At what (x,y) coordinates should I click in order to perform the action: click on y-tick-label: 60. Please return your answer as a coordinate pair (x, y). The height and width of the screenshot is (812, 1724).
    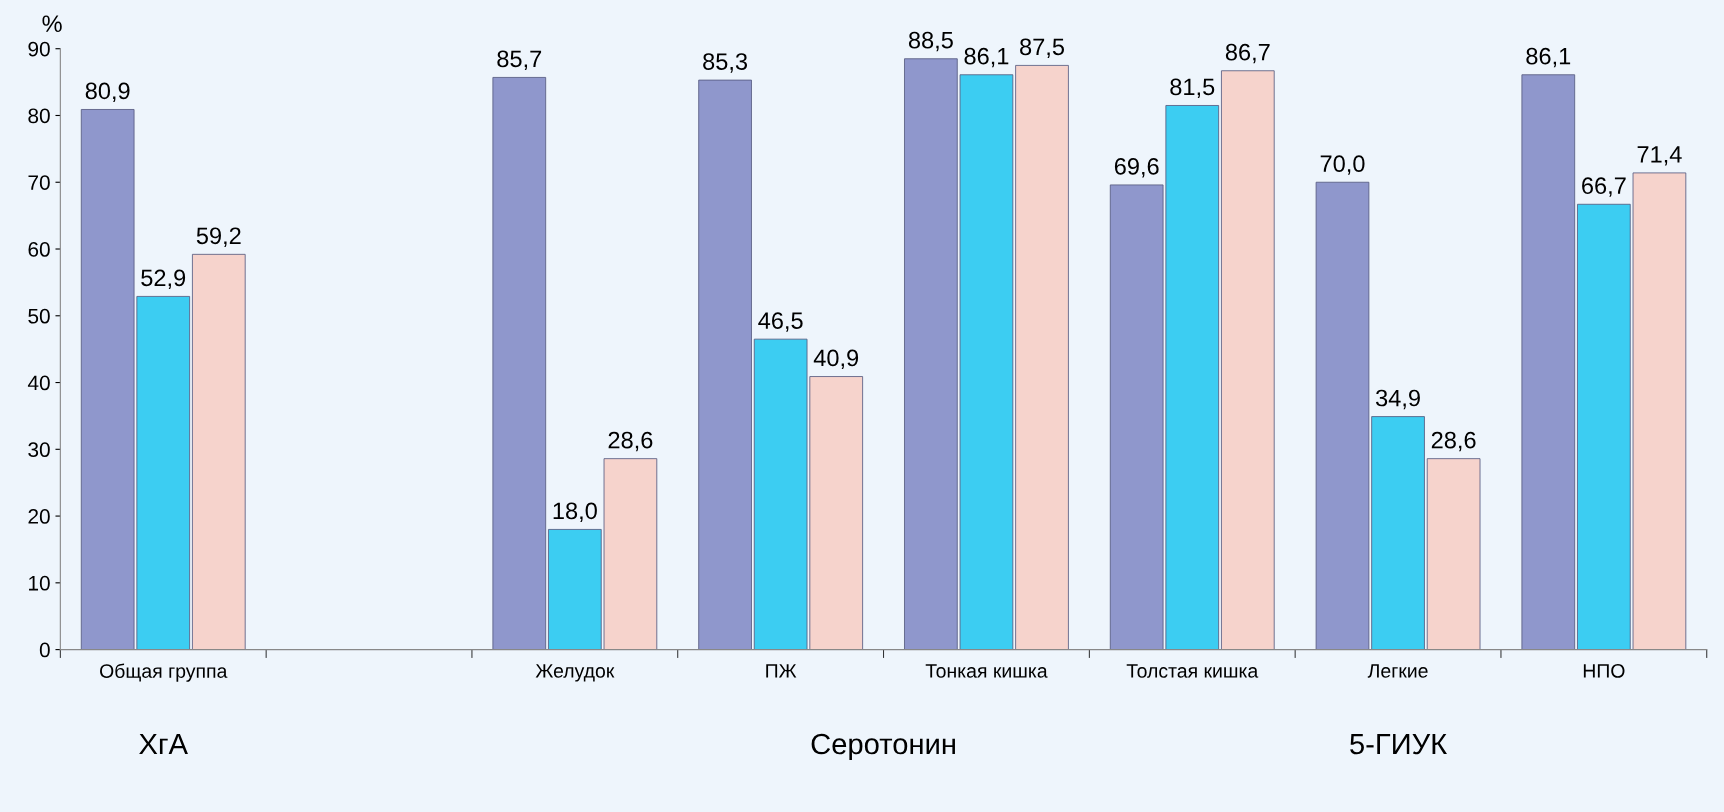
    Looking at the image, I should click on (39, 249).